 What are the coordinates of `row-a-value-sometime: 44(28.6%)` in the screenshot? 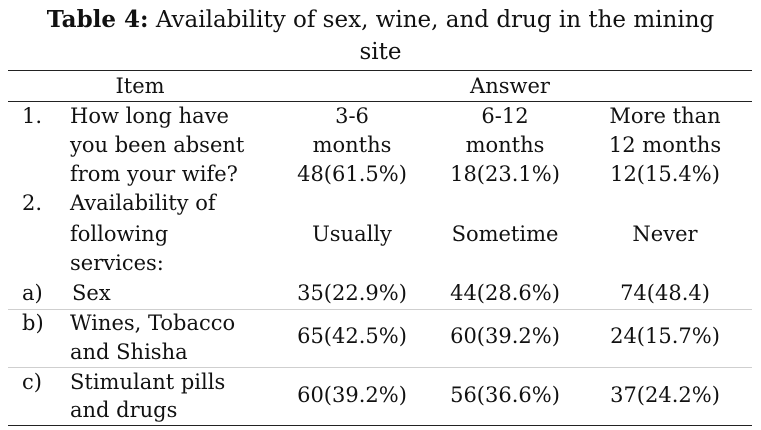 It's located at (505, 293).